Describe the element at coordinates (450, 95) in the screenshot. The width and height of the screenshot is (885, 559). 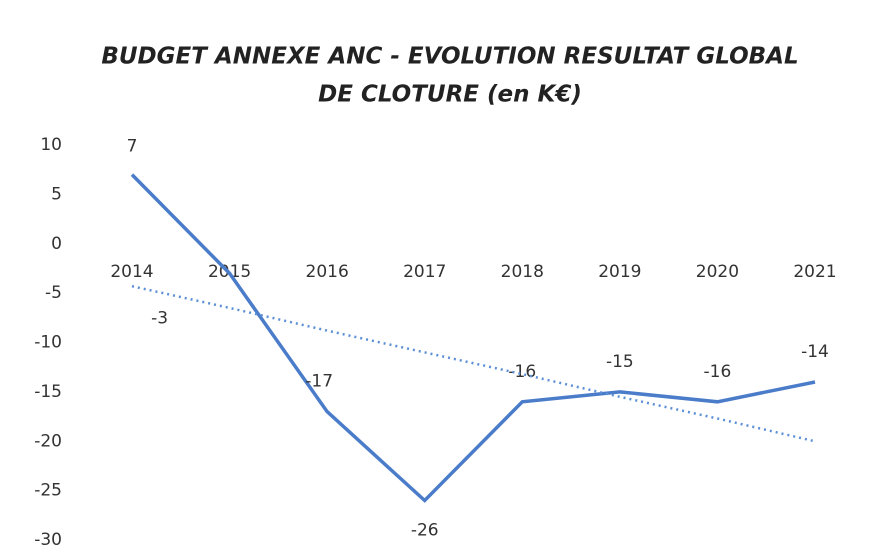
I see `chart-title: DE CLOTURE (en K€)` at that location.